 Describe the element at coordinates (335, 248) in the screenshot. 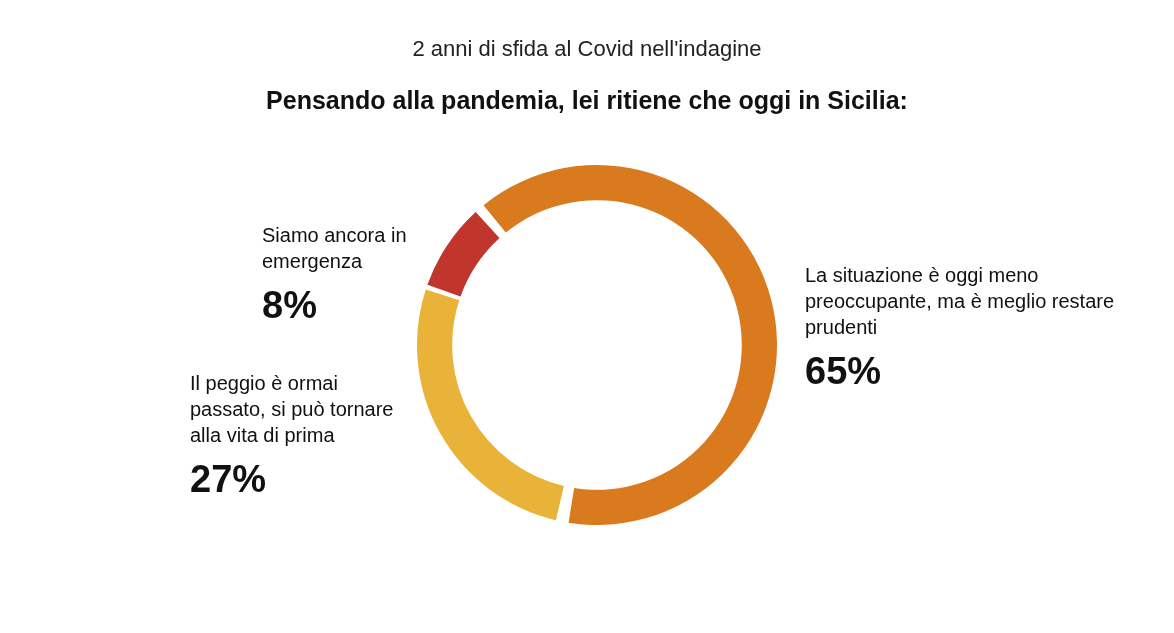

I see `slice-label: Siamo ancora in emergenza` at that location.